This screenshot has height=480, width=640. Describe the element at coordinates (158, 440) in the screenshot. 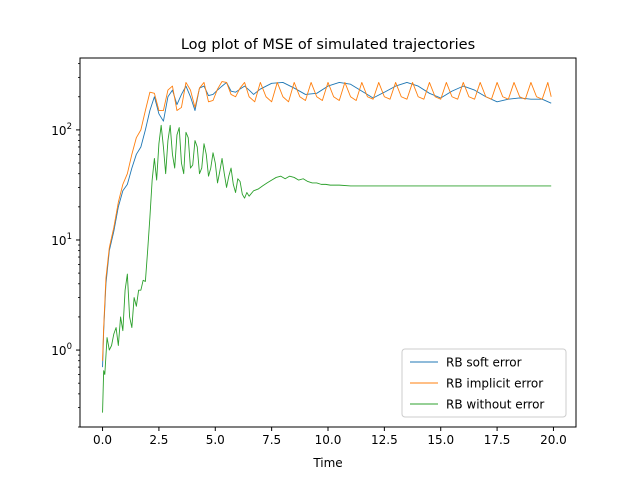

I see `x-tick-label: 2.5` at that location.